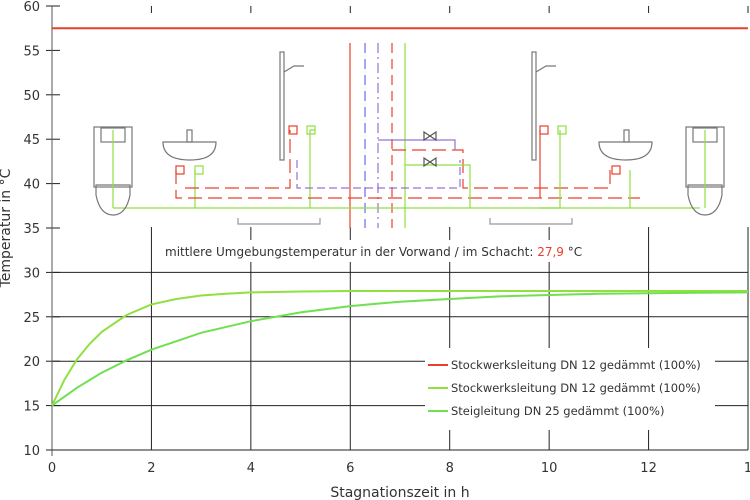 The image size is (750, 500). I want to click on wc-right-icon, so click(705, 171).